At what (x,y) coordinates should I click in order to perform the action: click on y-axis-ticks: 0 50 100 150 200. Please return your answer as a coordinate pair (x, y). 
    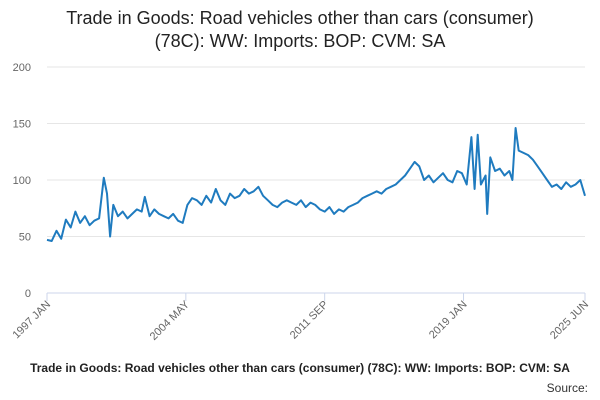
    Looking at the image, I should click on (22, 181).